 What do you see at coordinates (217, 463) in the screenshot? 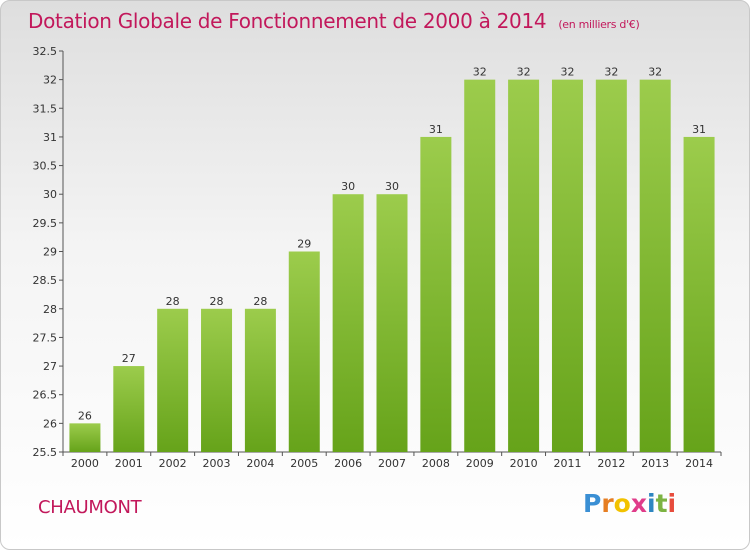
I see `x-tick-label: 2003` at bounding box center [217, 463].